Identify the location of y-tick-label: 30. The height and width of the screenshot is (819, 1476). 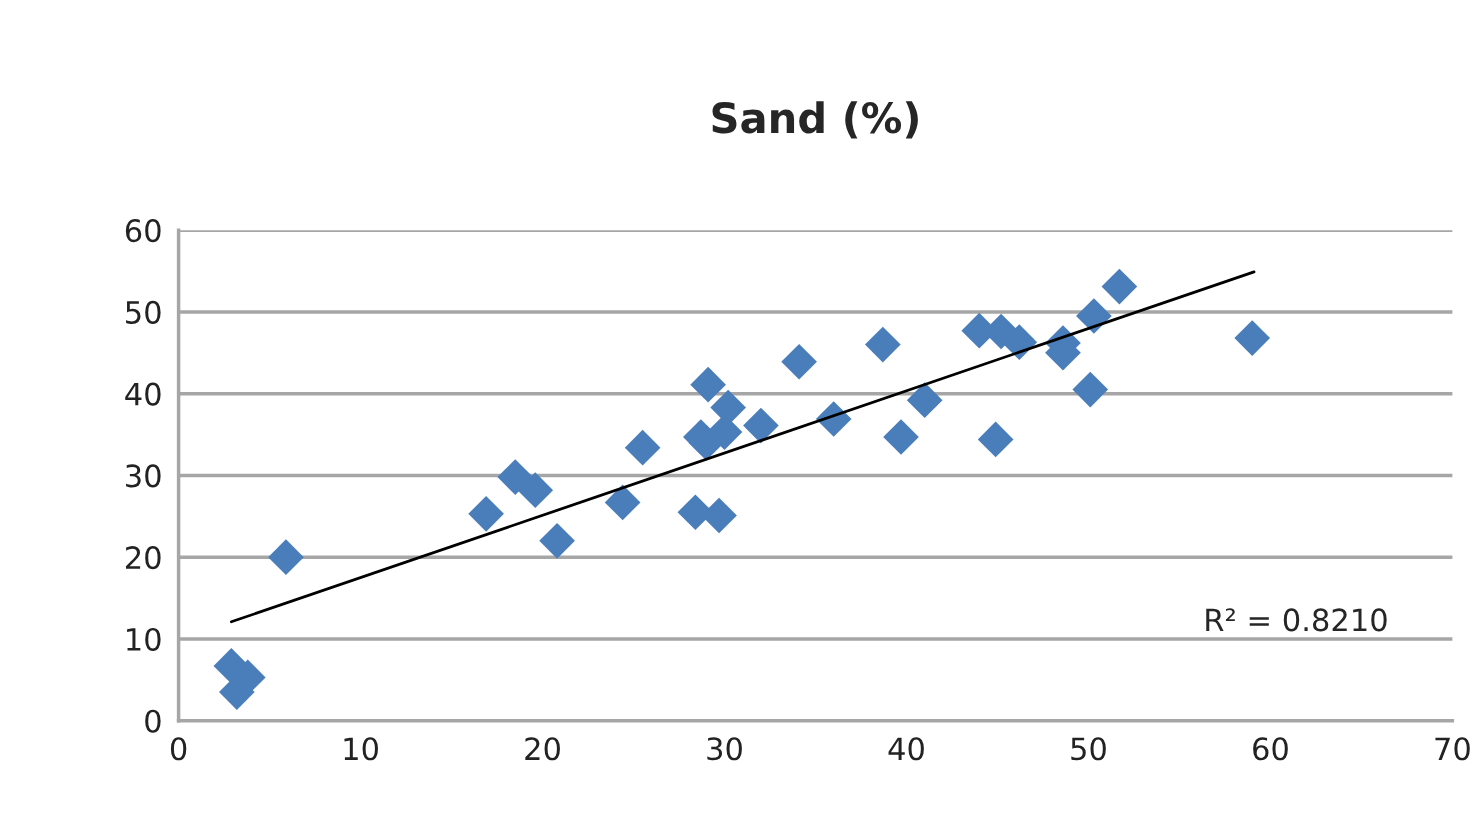
(143, 476).